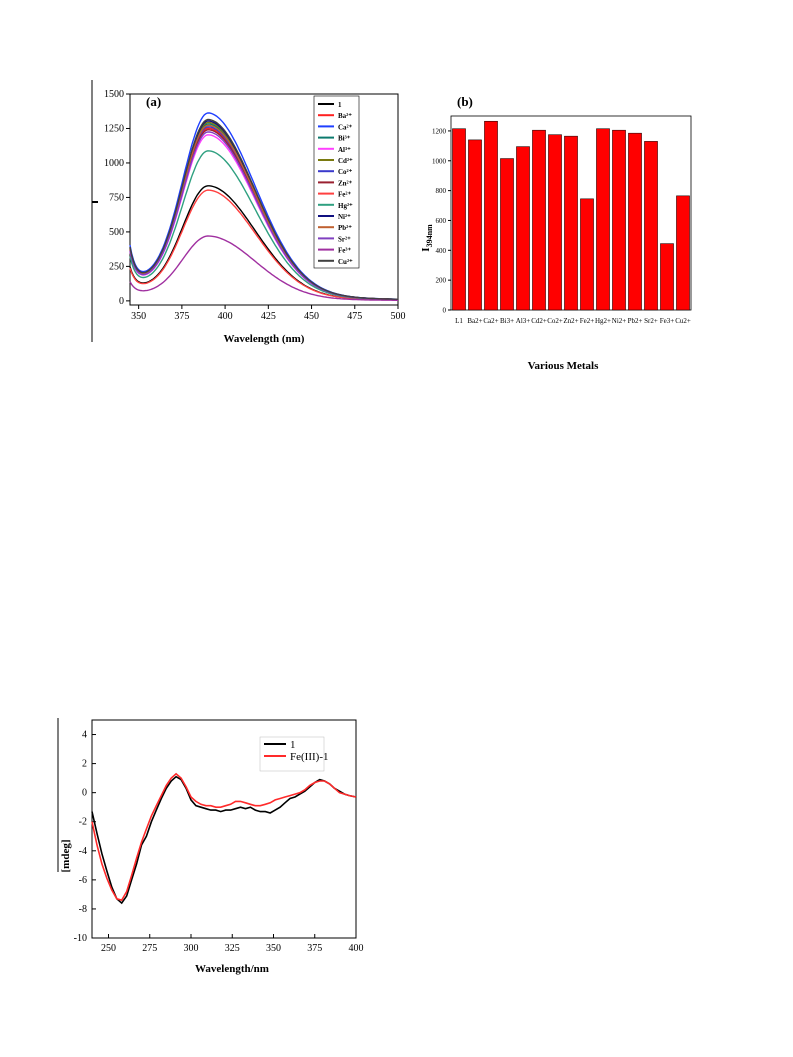 This screenshot has height=1057, width=793. What do you see at coordinates (587, 321) in the screenshot?
I see `x-tick-label-b: Fe2+` at bounding box center [587, 321].